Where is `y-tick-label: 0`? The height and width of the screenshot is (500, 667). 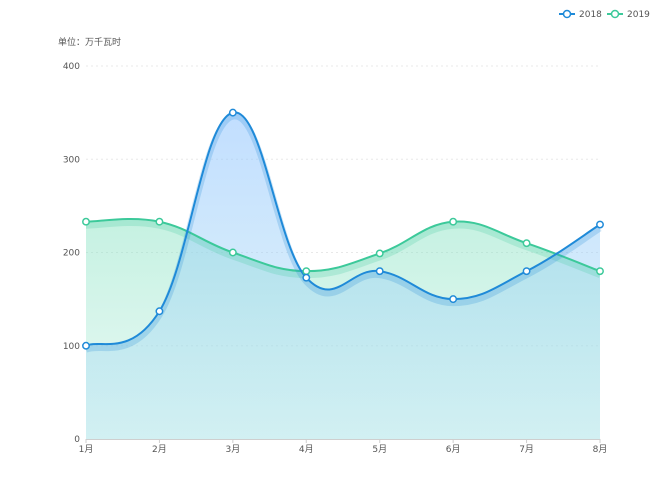 y-tick-label: 0 is located at coordinates (77, 440).